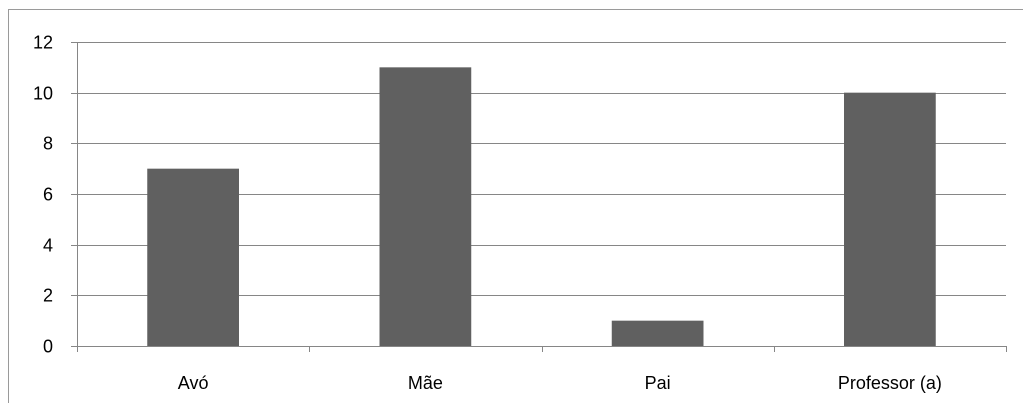 The image size is (1023, 403). What do you see at coordinates (890, 219) in the screenshot?
I see `bar-professor-a` at bounding box center [890, 219].